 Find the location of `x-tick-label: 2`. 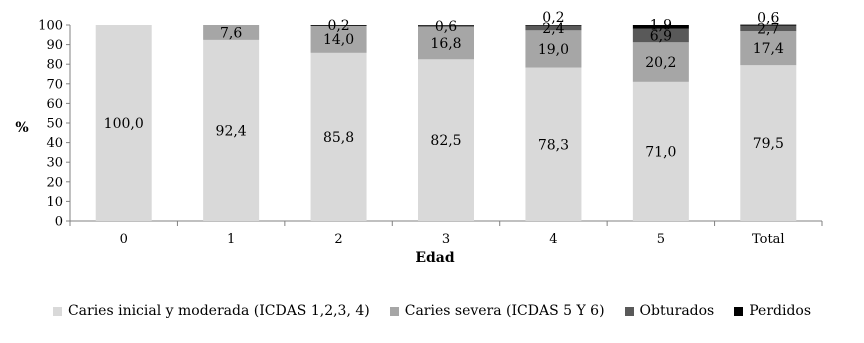

x-tick-label: 2 is located at coordinates (338, 239).